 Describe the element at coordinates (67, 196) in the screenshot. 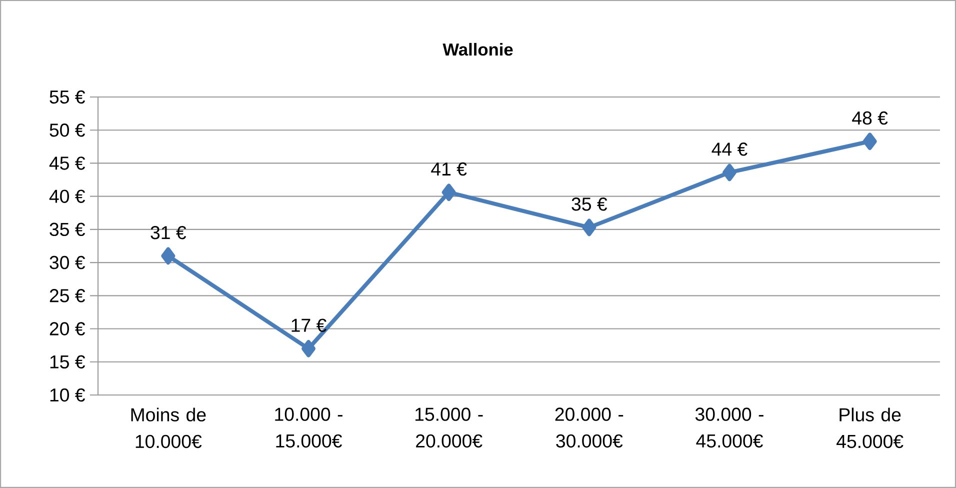

I see `y-tick-label: 40 €` at that location.